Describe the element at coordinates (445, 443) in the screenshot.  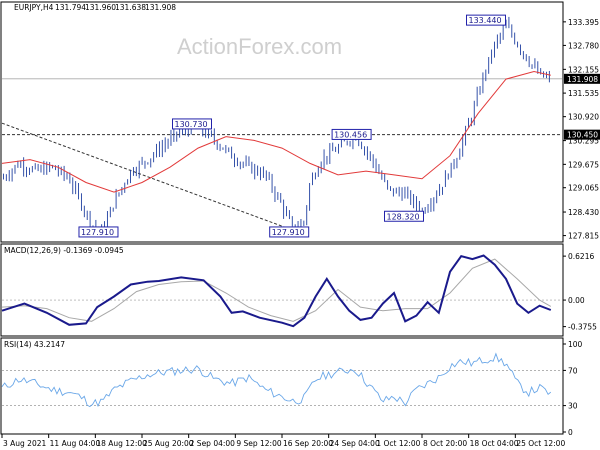
I see `x-tick-label: 8 Oct 20:00` at that location.